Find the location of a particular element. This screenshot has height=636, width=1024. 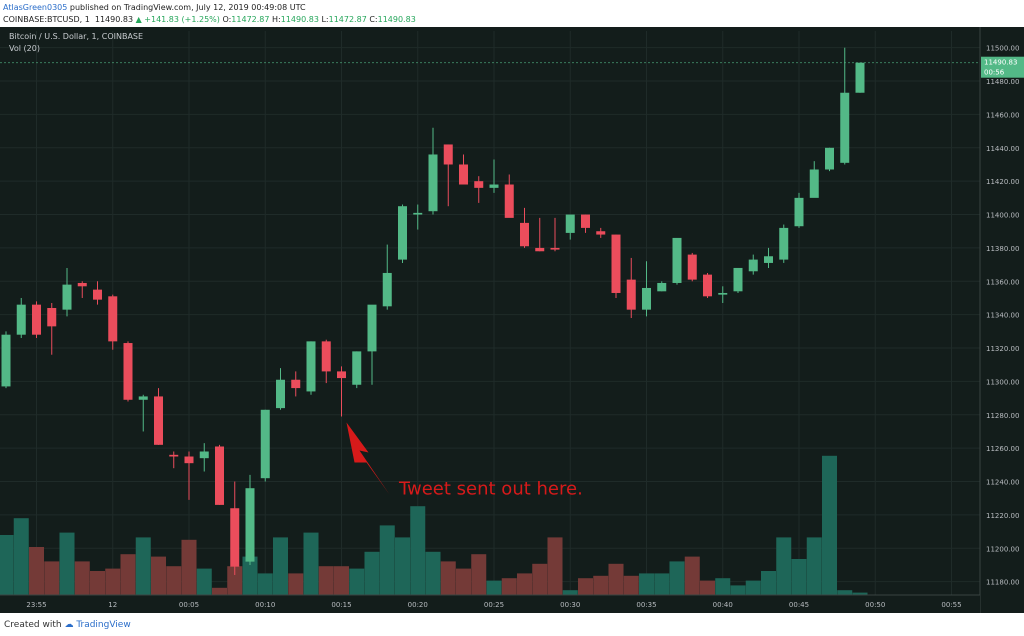

price-tick-label: 11300.00 is located at coordinates (1002, 382).